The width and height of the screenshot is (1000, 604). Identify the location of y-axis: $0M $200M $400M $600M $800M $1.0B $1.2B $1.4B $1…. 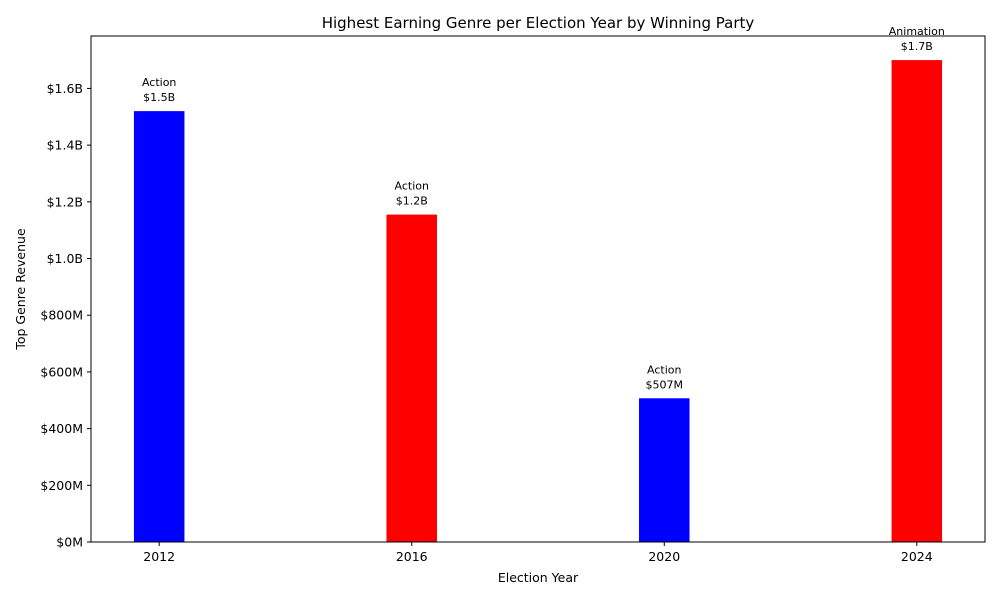
(65, 315).